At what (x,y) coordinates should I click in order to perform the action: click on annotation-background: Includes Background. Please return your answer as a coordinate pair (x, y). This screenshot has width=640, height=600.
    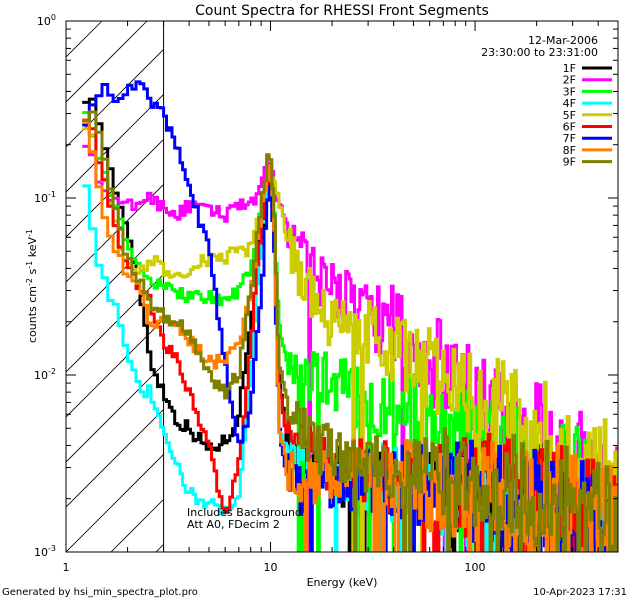
    Looking at the image, I should click on (244, 512).